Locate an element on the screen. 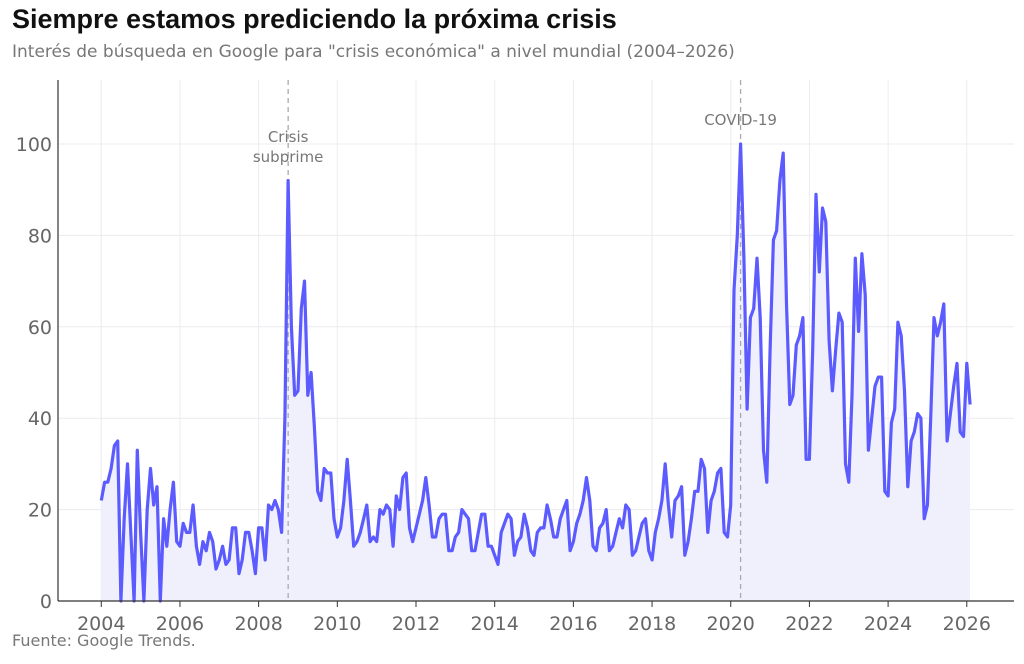 The height and width of the screenshot is (664, 1024). annotation-label: Crisis is located at coordinates (288, 137).